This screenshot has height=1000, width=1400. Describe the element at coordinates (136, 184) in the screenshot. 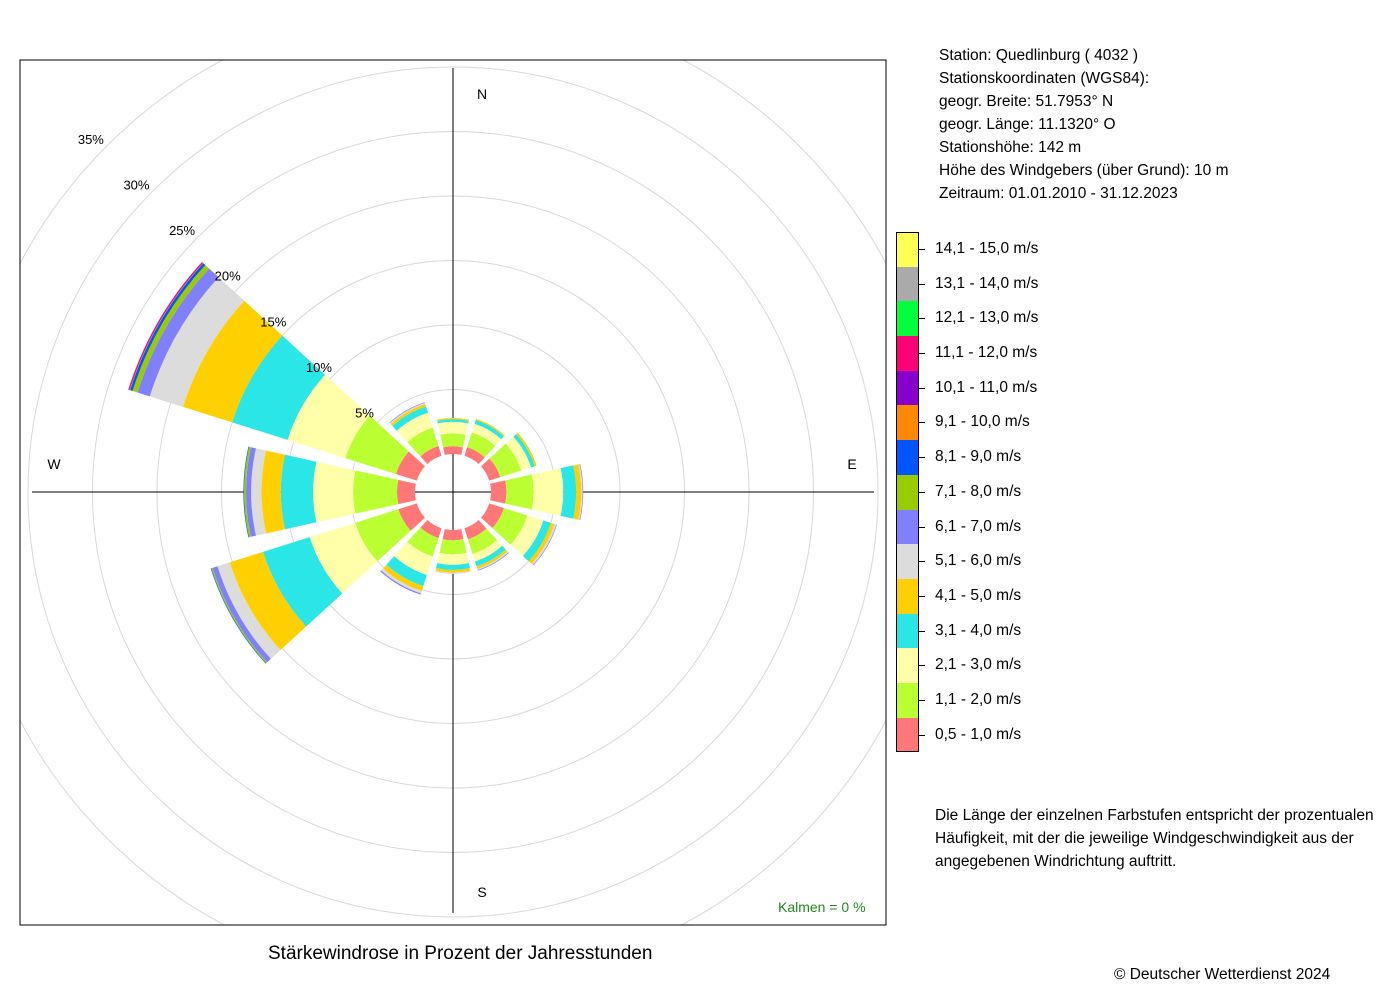

I see `ring-label-30: 30%` at that location.